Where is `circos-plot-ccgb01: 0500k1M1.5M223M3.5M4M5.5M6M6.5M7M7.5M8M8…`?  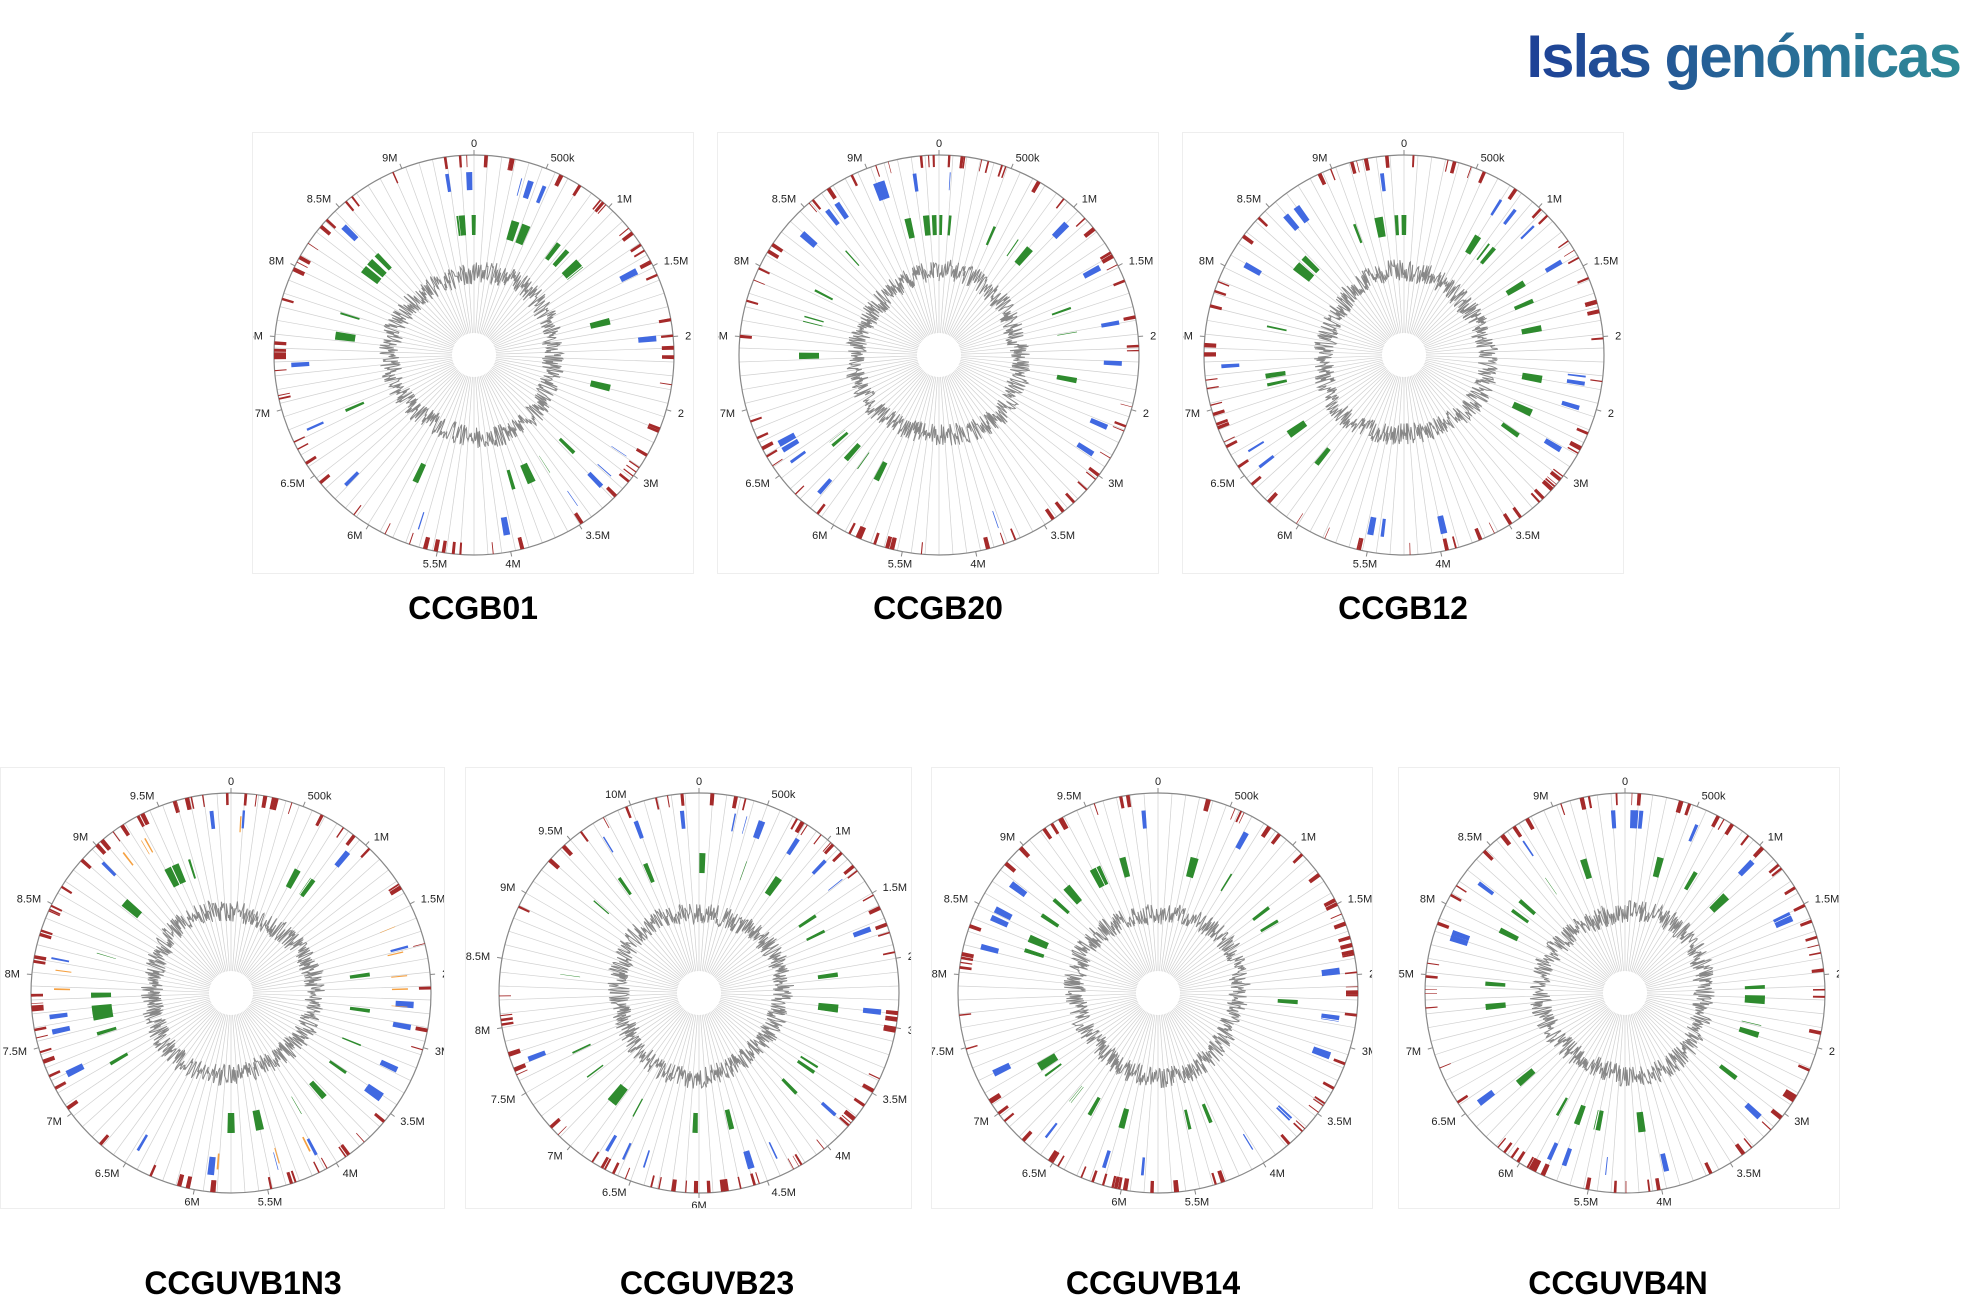
circos-plot-ccgb01: 0500k1M1.5M223M3.5M4M5.5M6M6.5M7M7.5M8M8… is located at coordinates (473, 353).